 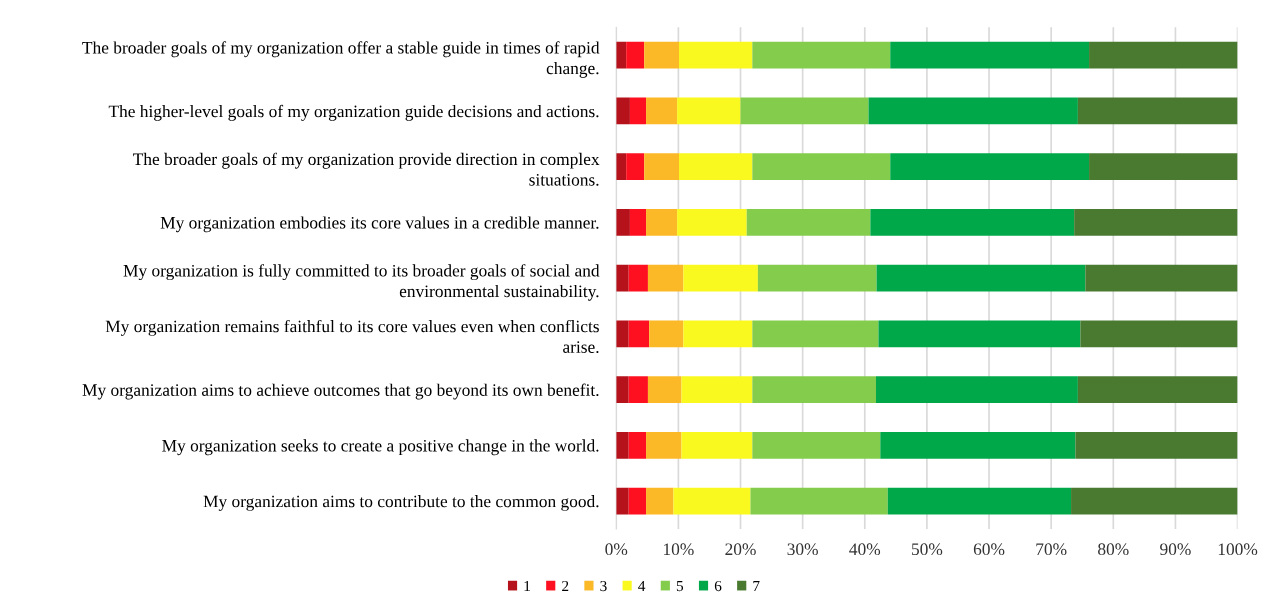 What do you see at coordinates (642, 585) in the screenshot?
I see `legend-label: 4` at bounding box center [642, 585].